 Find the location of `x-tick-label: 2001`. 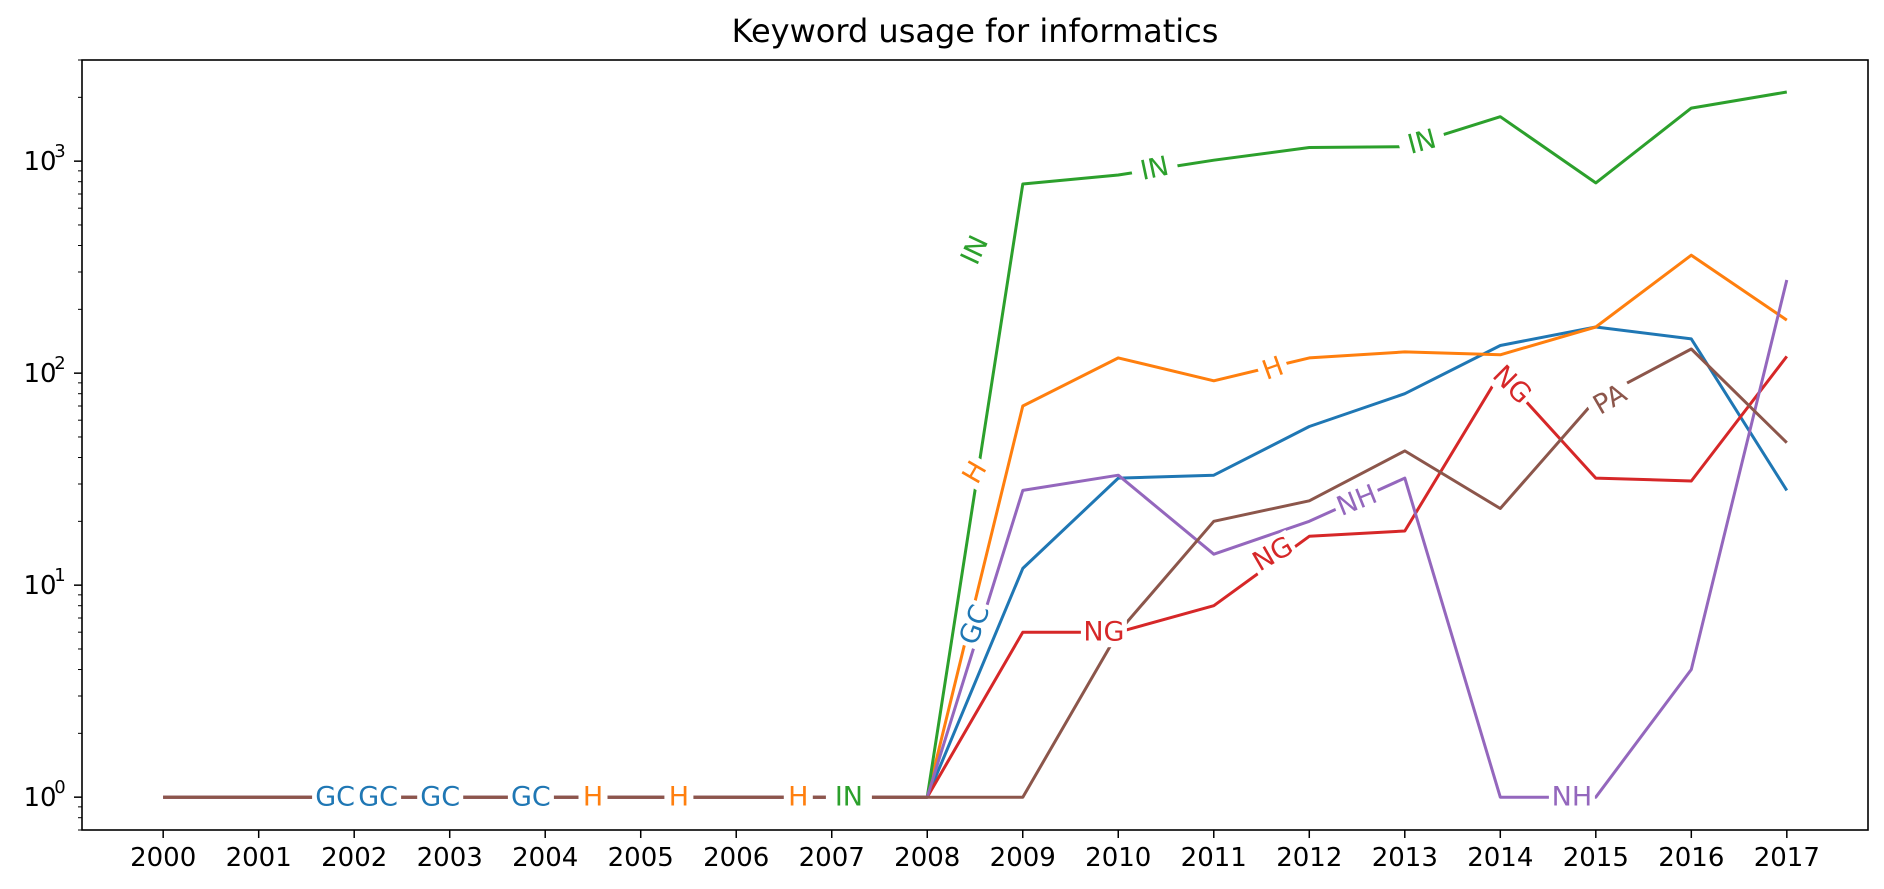

x-tick-label: 2001 is located at coordinates (259, 858).